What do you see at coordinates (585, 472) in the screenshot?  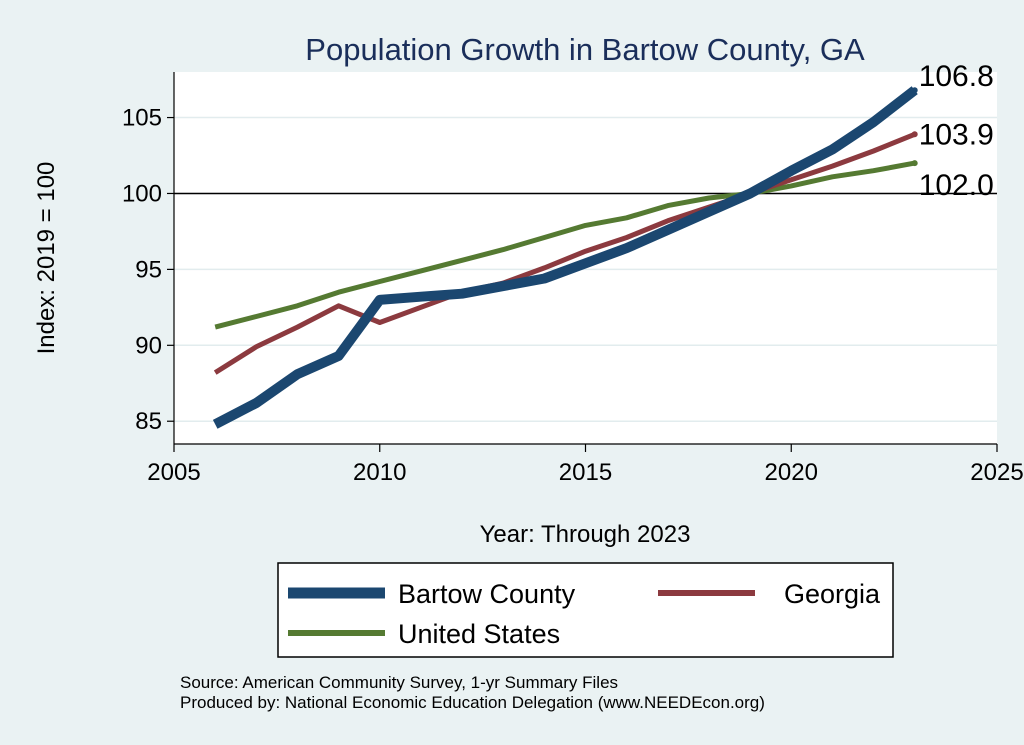 I see `x-tick-label: 2015` at bounding box center [585, 472].